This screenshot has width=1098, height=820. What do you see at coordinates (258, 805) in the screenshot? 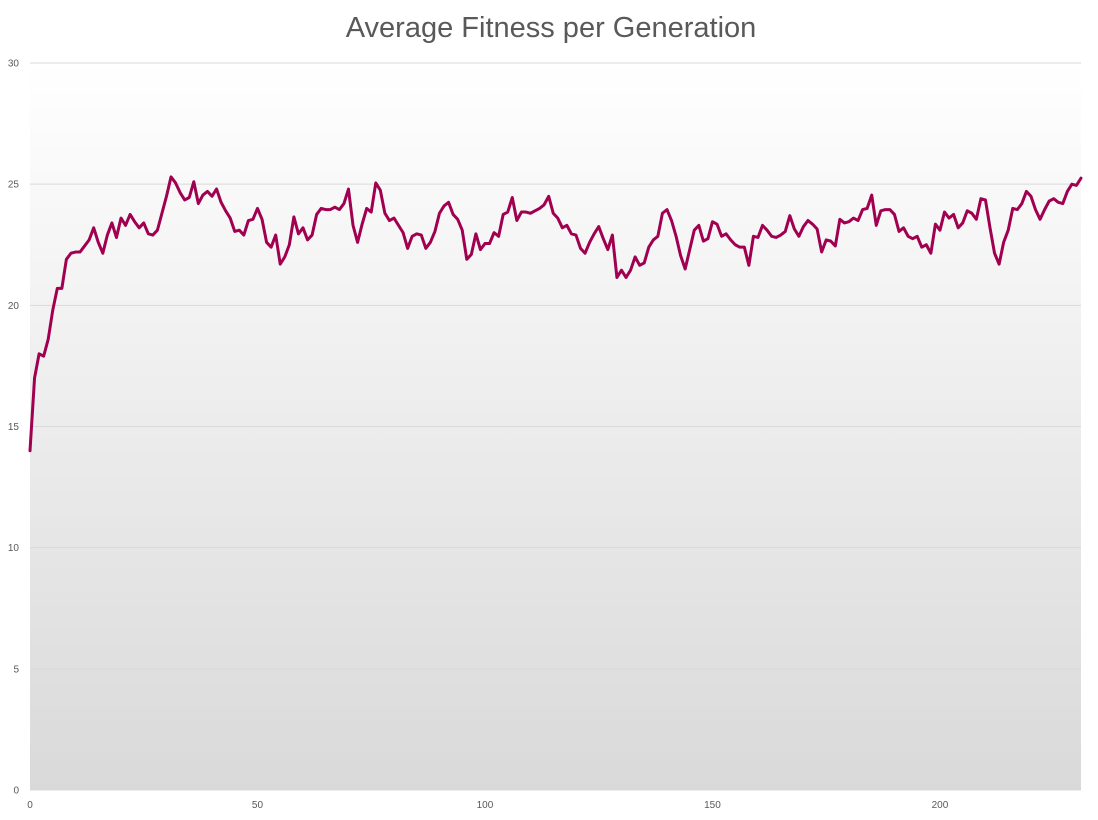
I see `x-tick-label: 50` at bounding box center [258, 805].